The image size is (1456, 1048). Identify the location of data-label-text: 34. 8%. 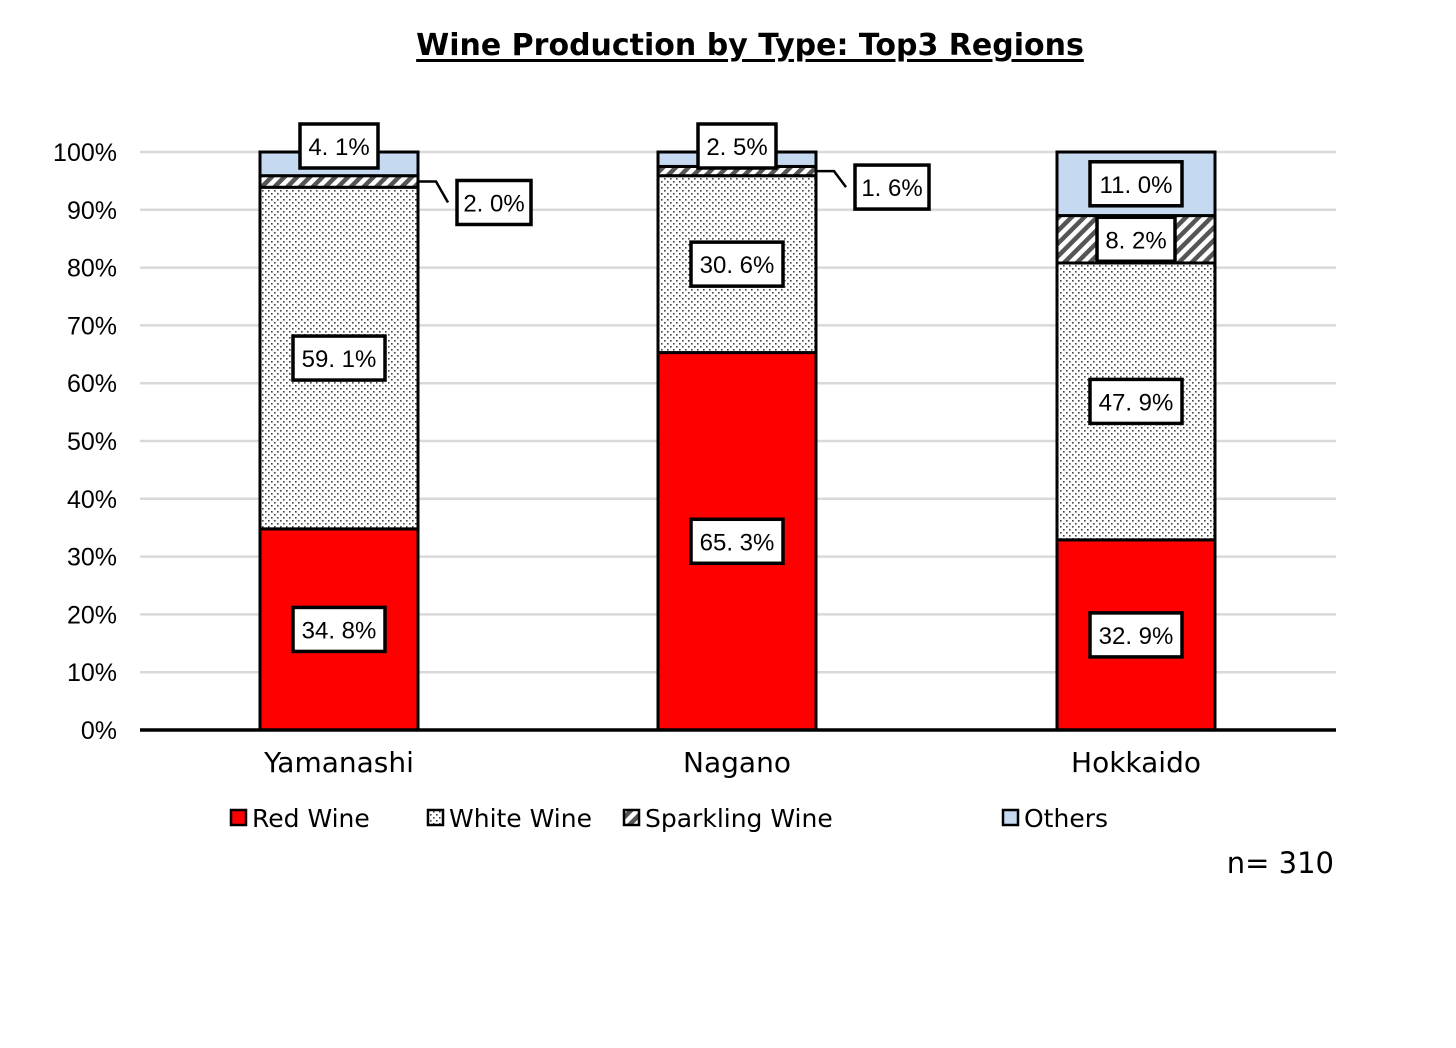
(339, 630).